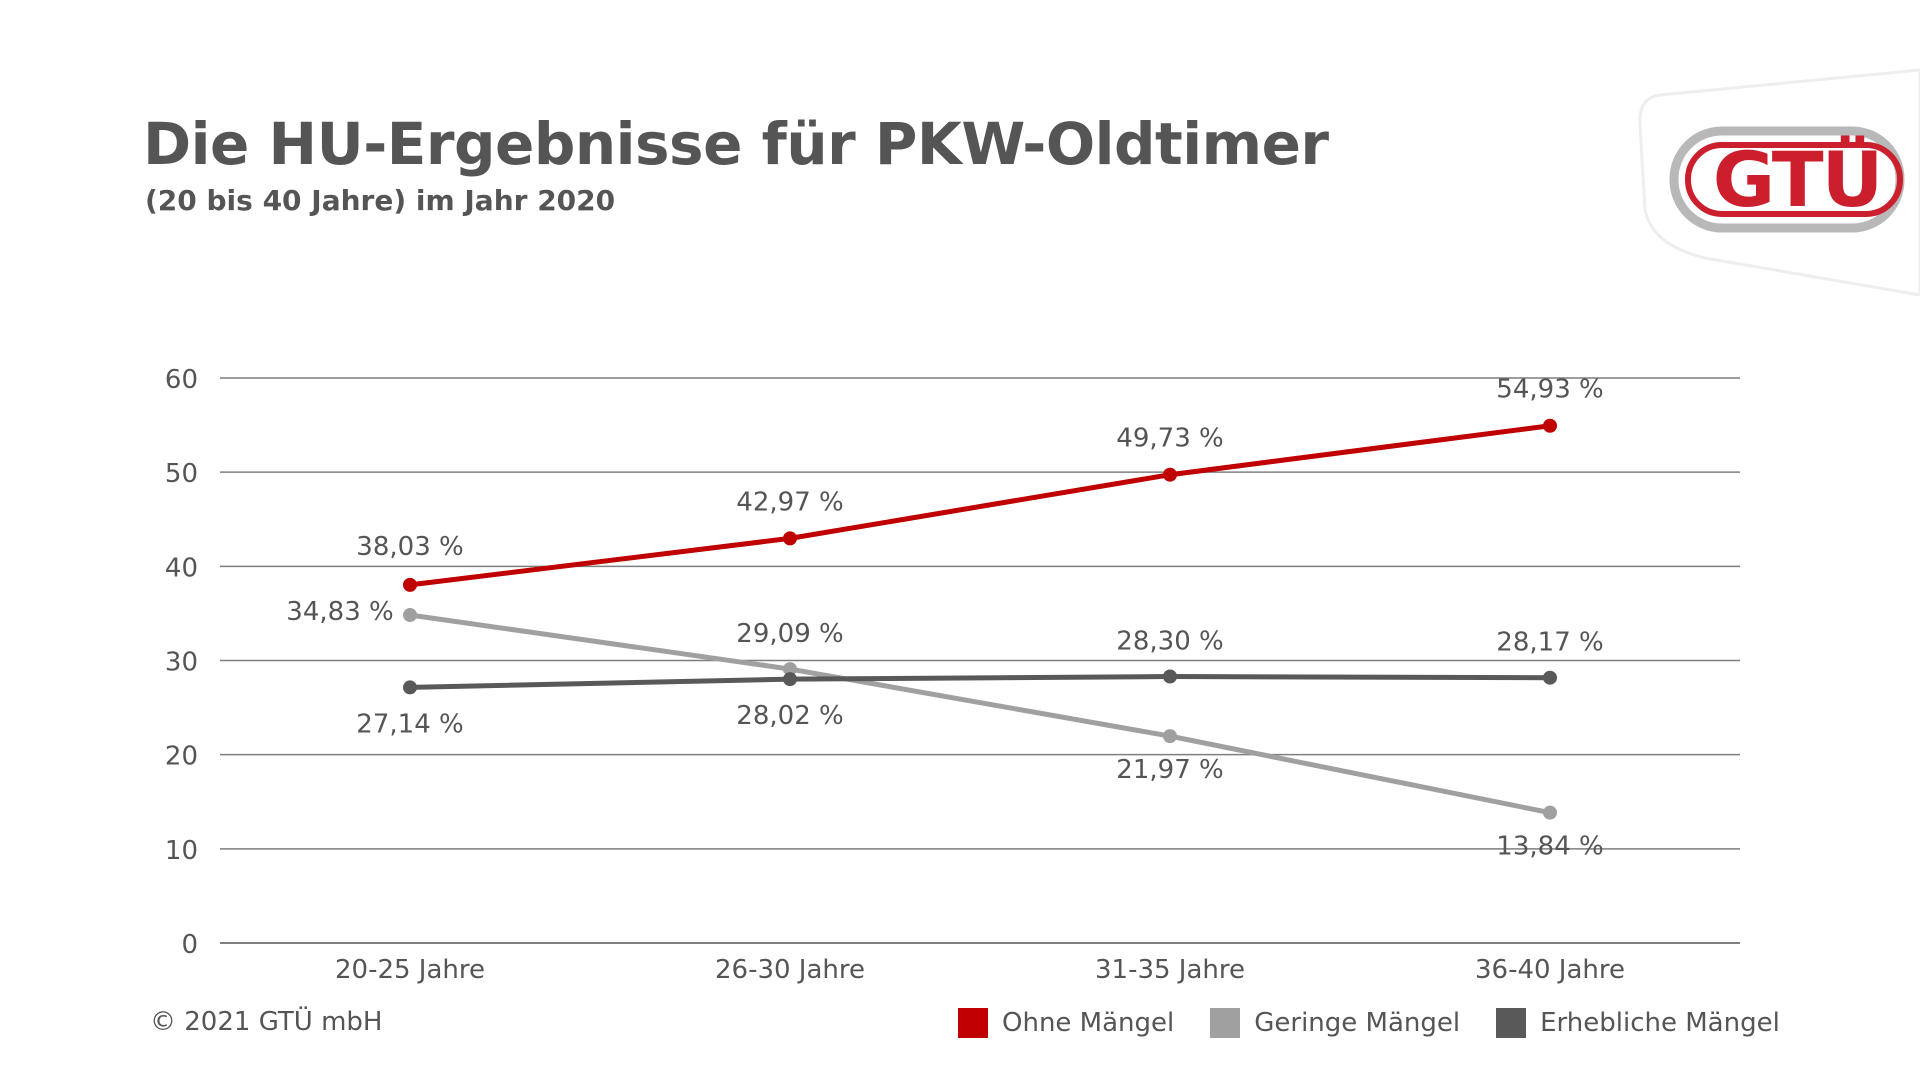 This screenshot has width=1920, height=1080. Describe the element at coordinates (736, 144) in the screenshot. I see `chart-title: Die HU-Ergebnisse für PKW-Oldtimer` at that location.